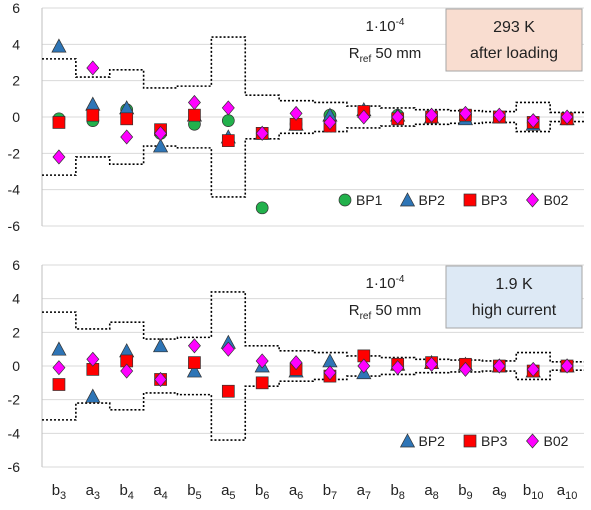  I want to click on x-tick-label: b7, so click(330, 492).